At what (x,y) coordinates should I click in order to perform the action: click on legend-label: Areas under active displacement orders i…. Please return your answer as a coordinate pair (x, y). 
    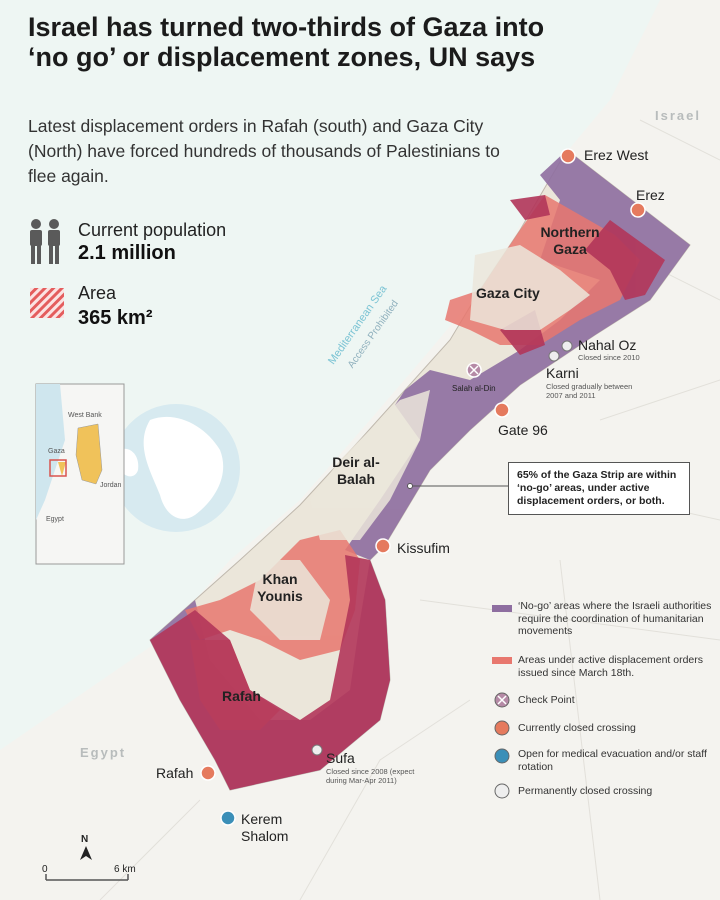
    Looking at the image, I should click on (611, 666).